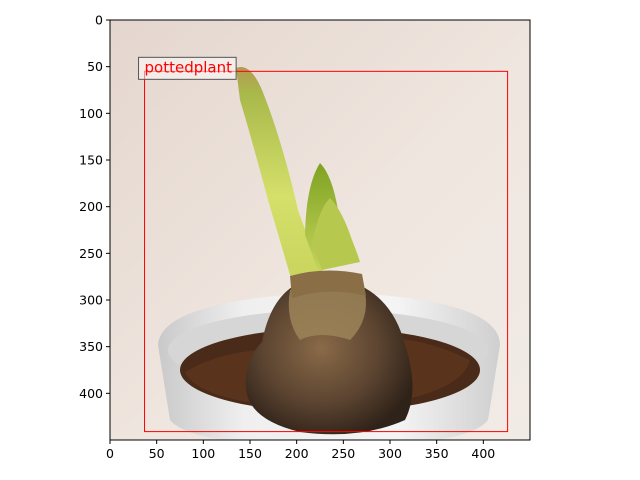 This screenshot has height=480, width=640. What do you see at coordinates (91, 300) in the screenshot?
I see `y-tick-label: 300` at bounding box center [91, 300].